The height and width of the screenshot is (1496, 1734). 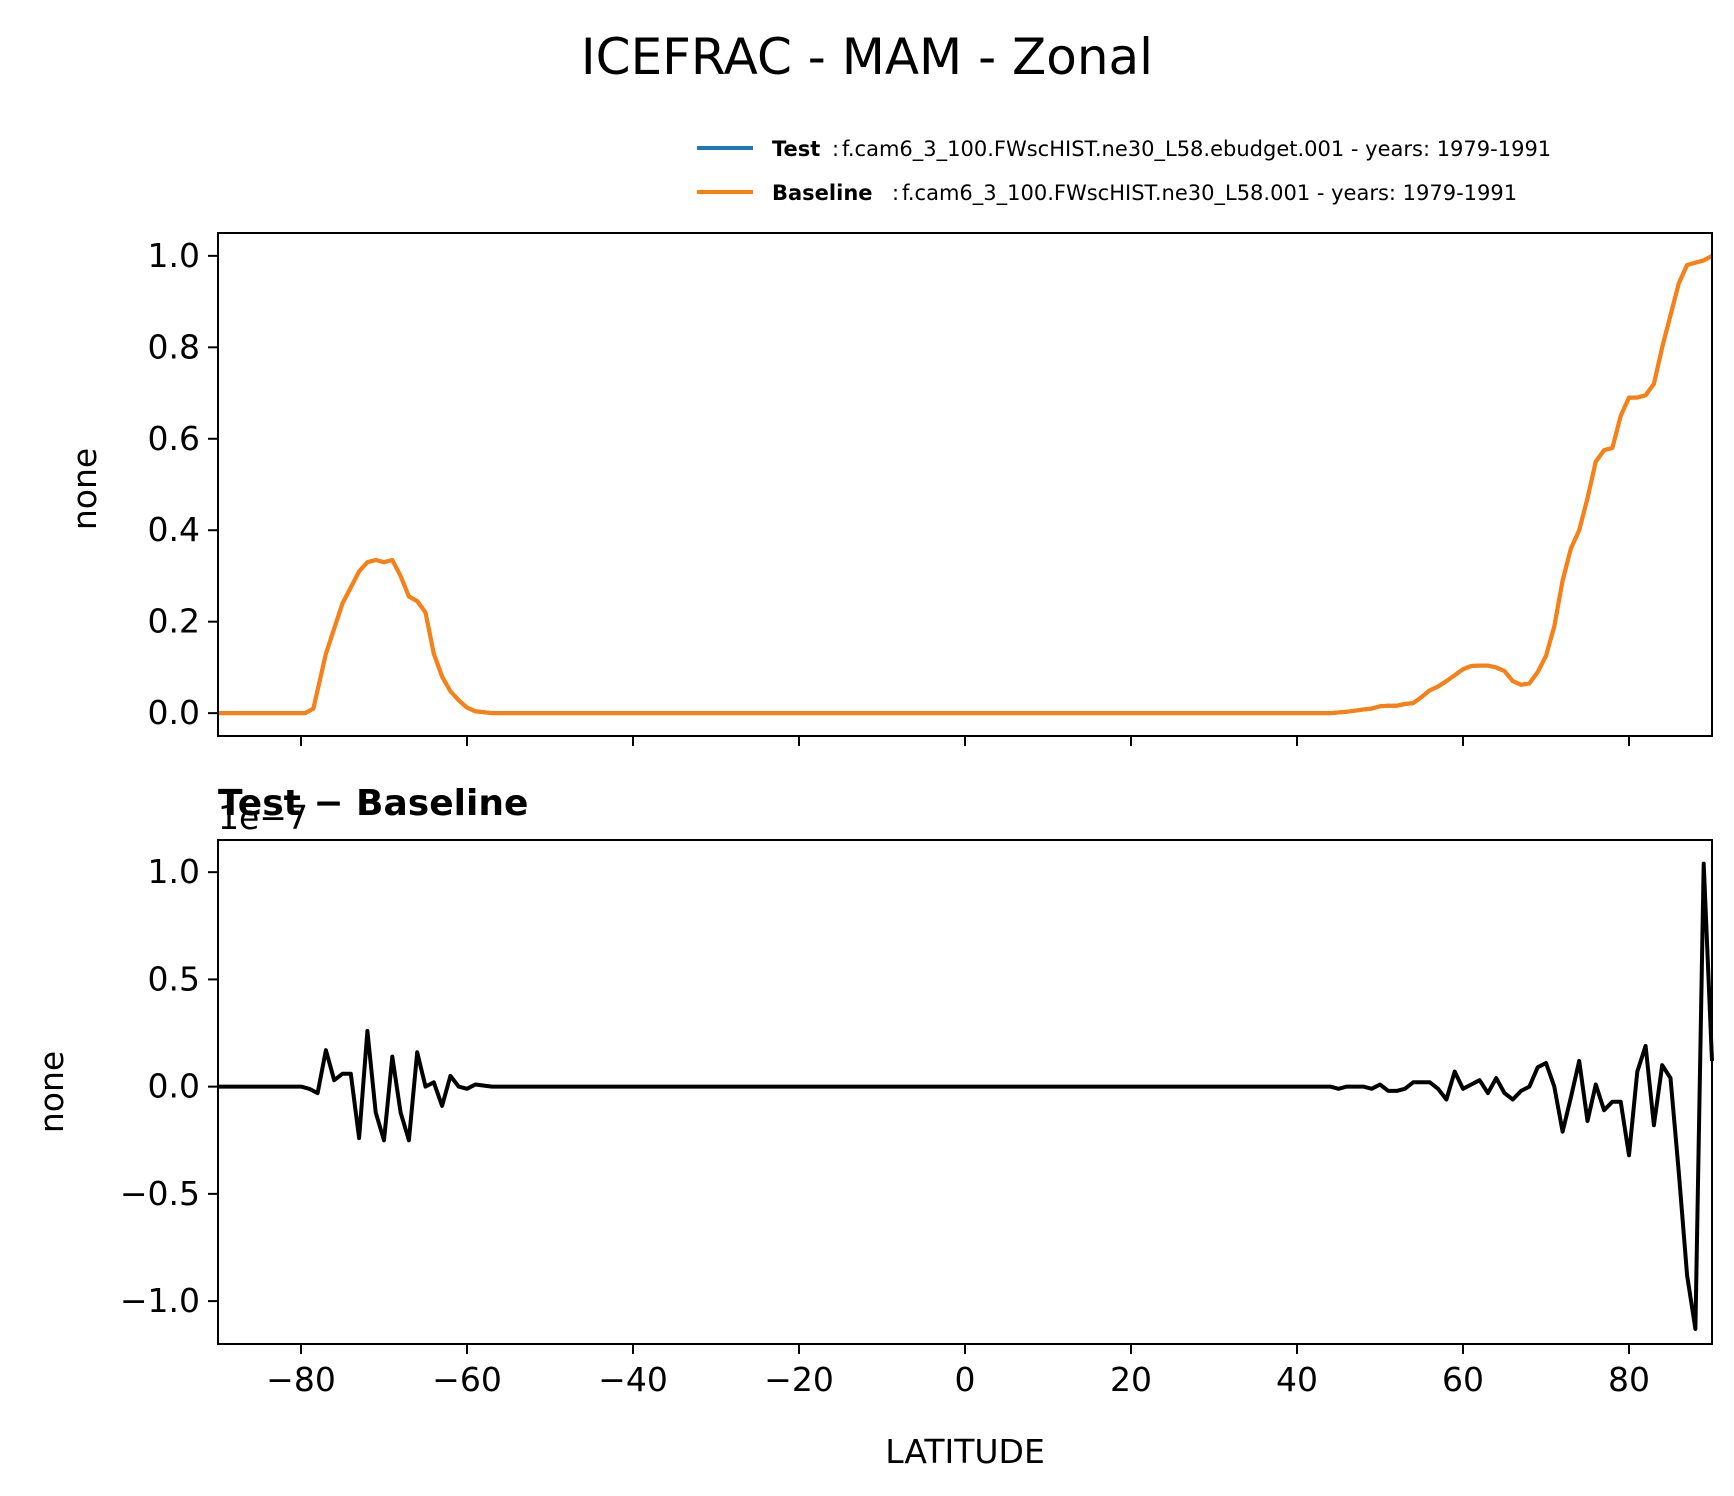 What do you see at coordinates (822, 193) in the screenshot?
I see `legend-label-baseline: Baseline` at bounding box center [822, 193].